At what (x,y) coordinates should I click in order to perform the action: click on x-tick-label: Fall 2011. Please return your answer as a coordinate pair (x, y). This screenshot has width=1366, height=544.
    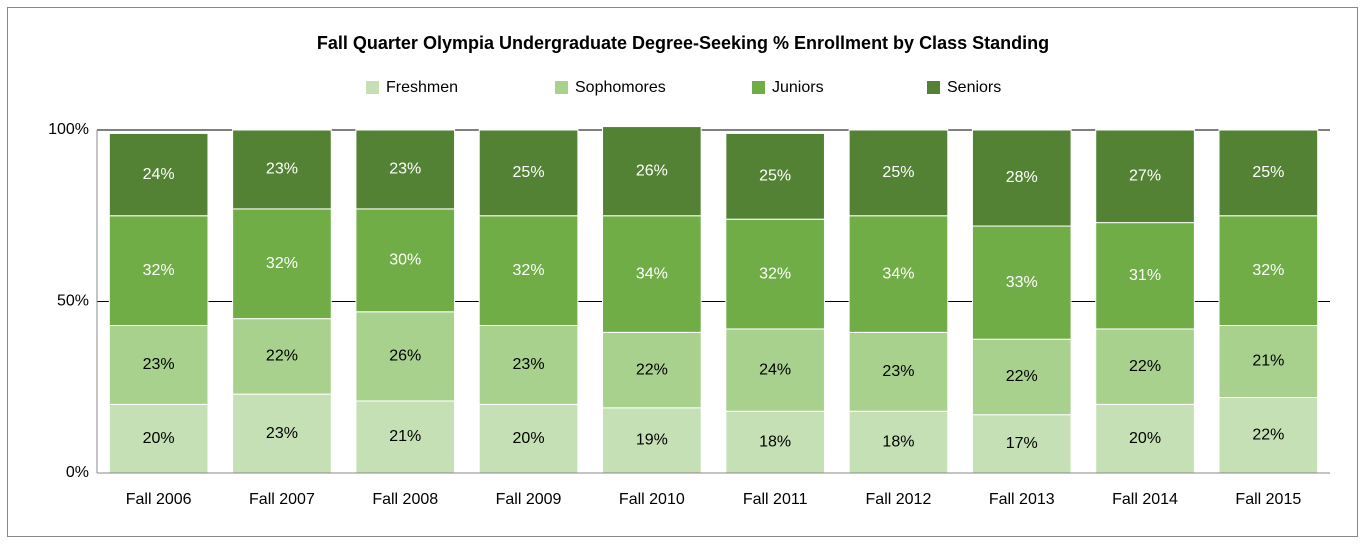
    Looking at the image, I should click on (775, 499).